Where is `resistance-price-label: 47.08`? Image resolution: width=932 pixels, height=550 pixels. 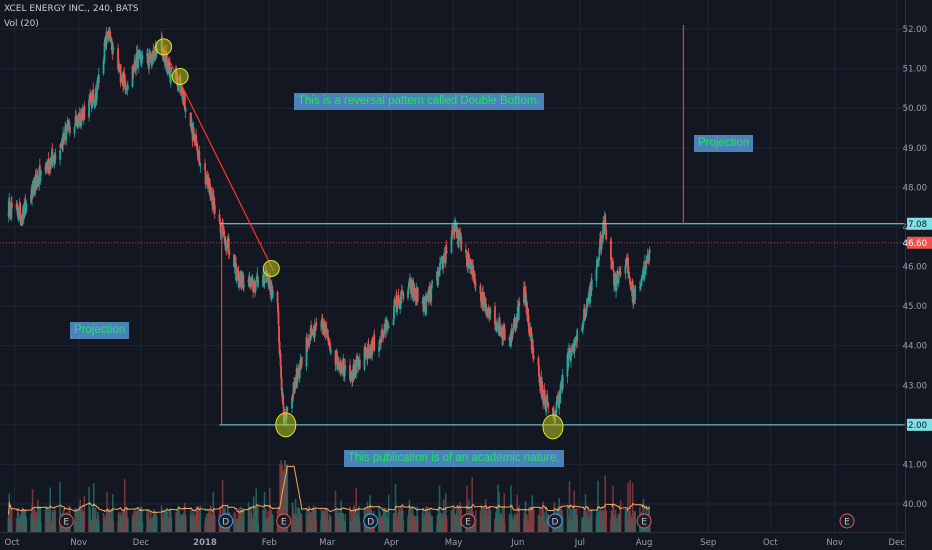 resistance-price-label: 47.08 is located at coordinates (915, 225).